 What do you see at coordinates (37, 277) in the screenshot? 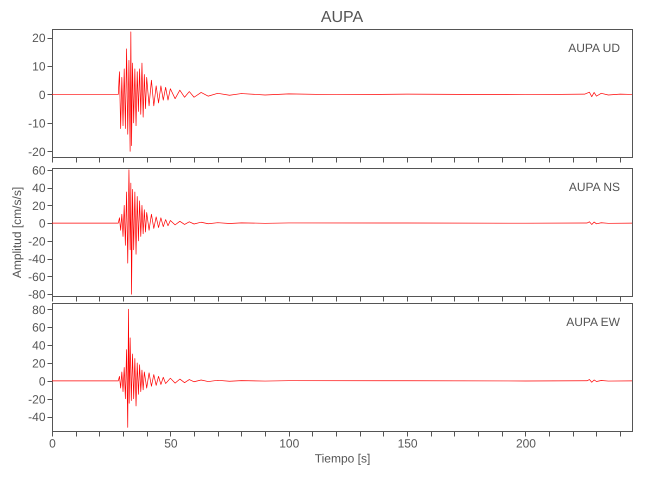
I see `y-tick-label: -60` at bounding box center [37, 277].